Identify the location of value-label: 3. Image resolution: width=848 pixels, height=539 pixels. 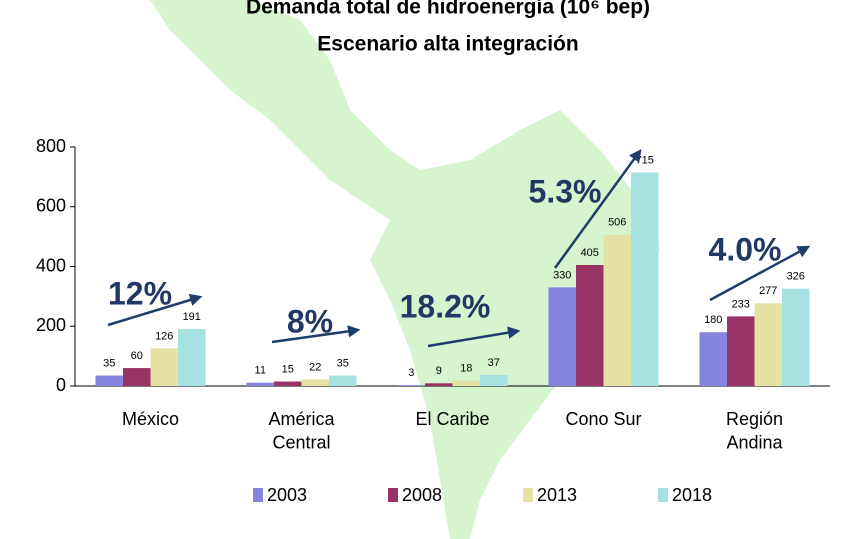
(411, 373).